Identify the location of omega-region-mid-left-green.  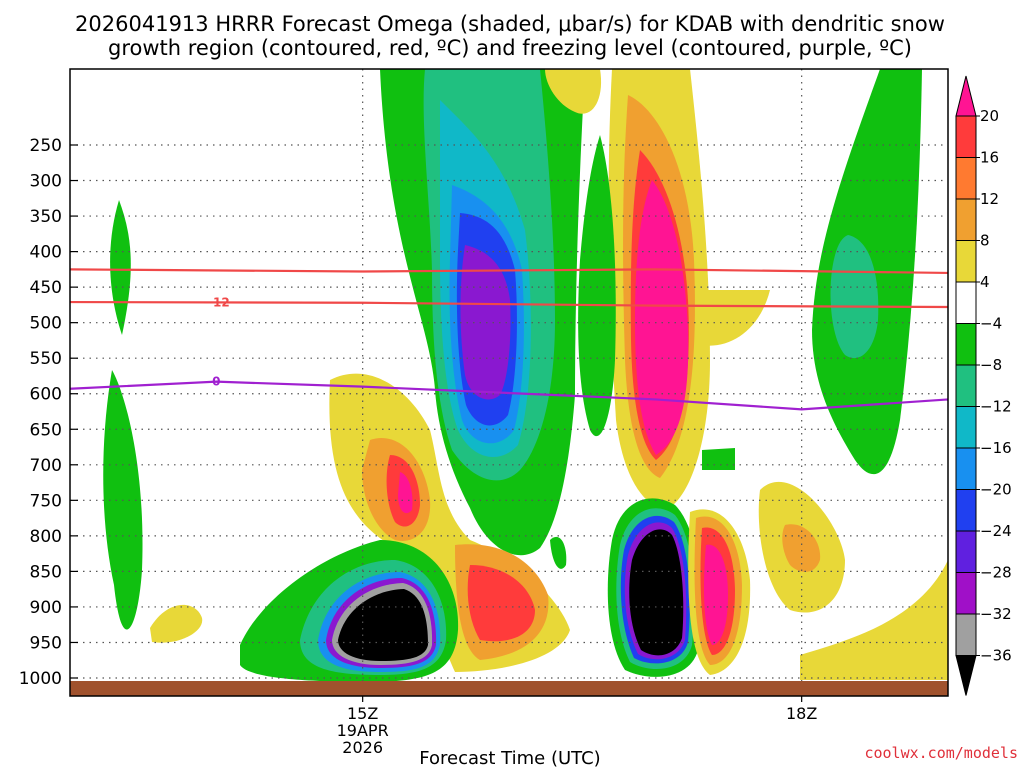
(597, 286).